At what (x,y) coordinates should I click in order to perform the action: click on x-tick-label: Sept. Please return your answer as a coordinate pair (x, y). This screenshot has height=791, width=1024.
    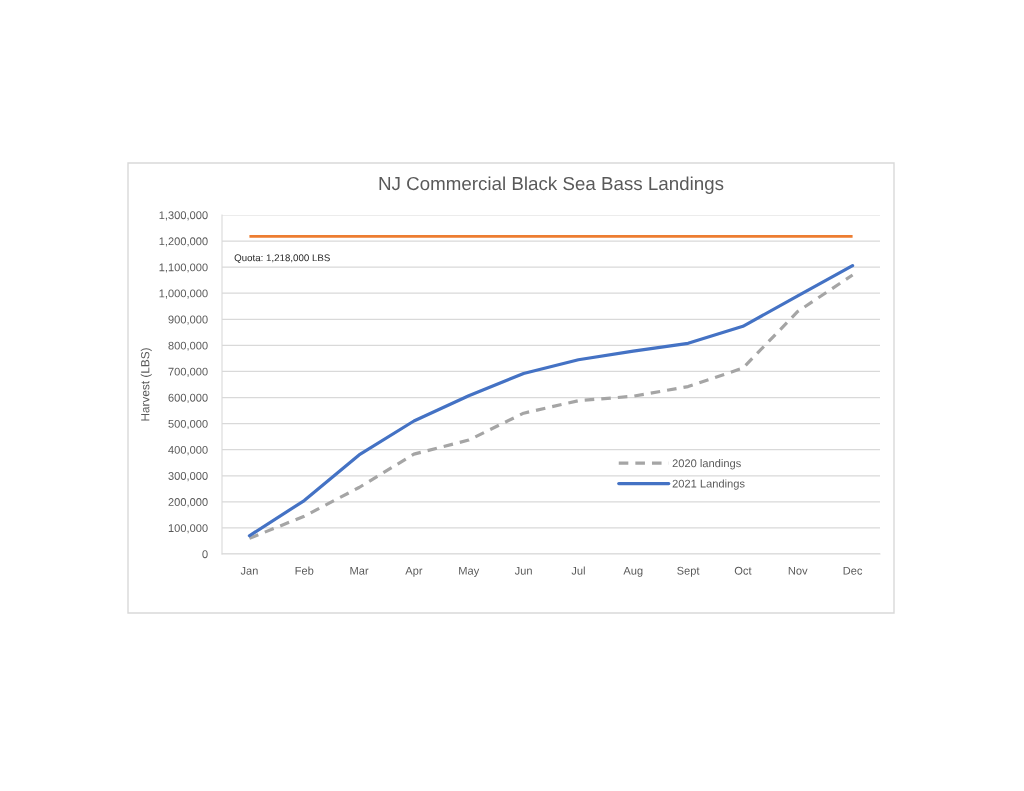
    Looking at the image, I should click on (688, 571).